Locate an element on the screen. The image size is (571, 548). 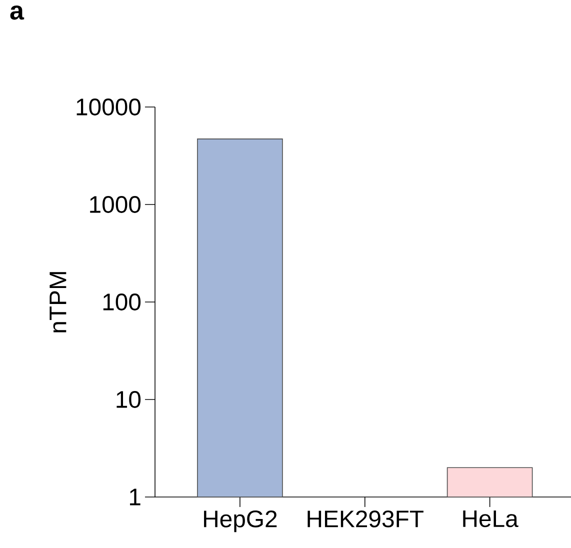
x-tick-label: HEK293FT is located at coordinates (366, 519).